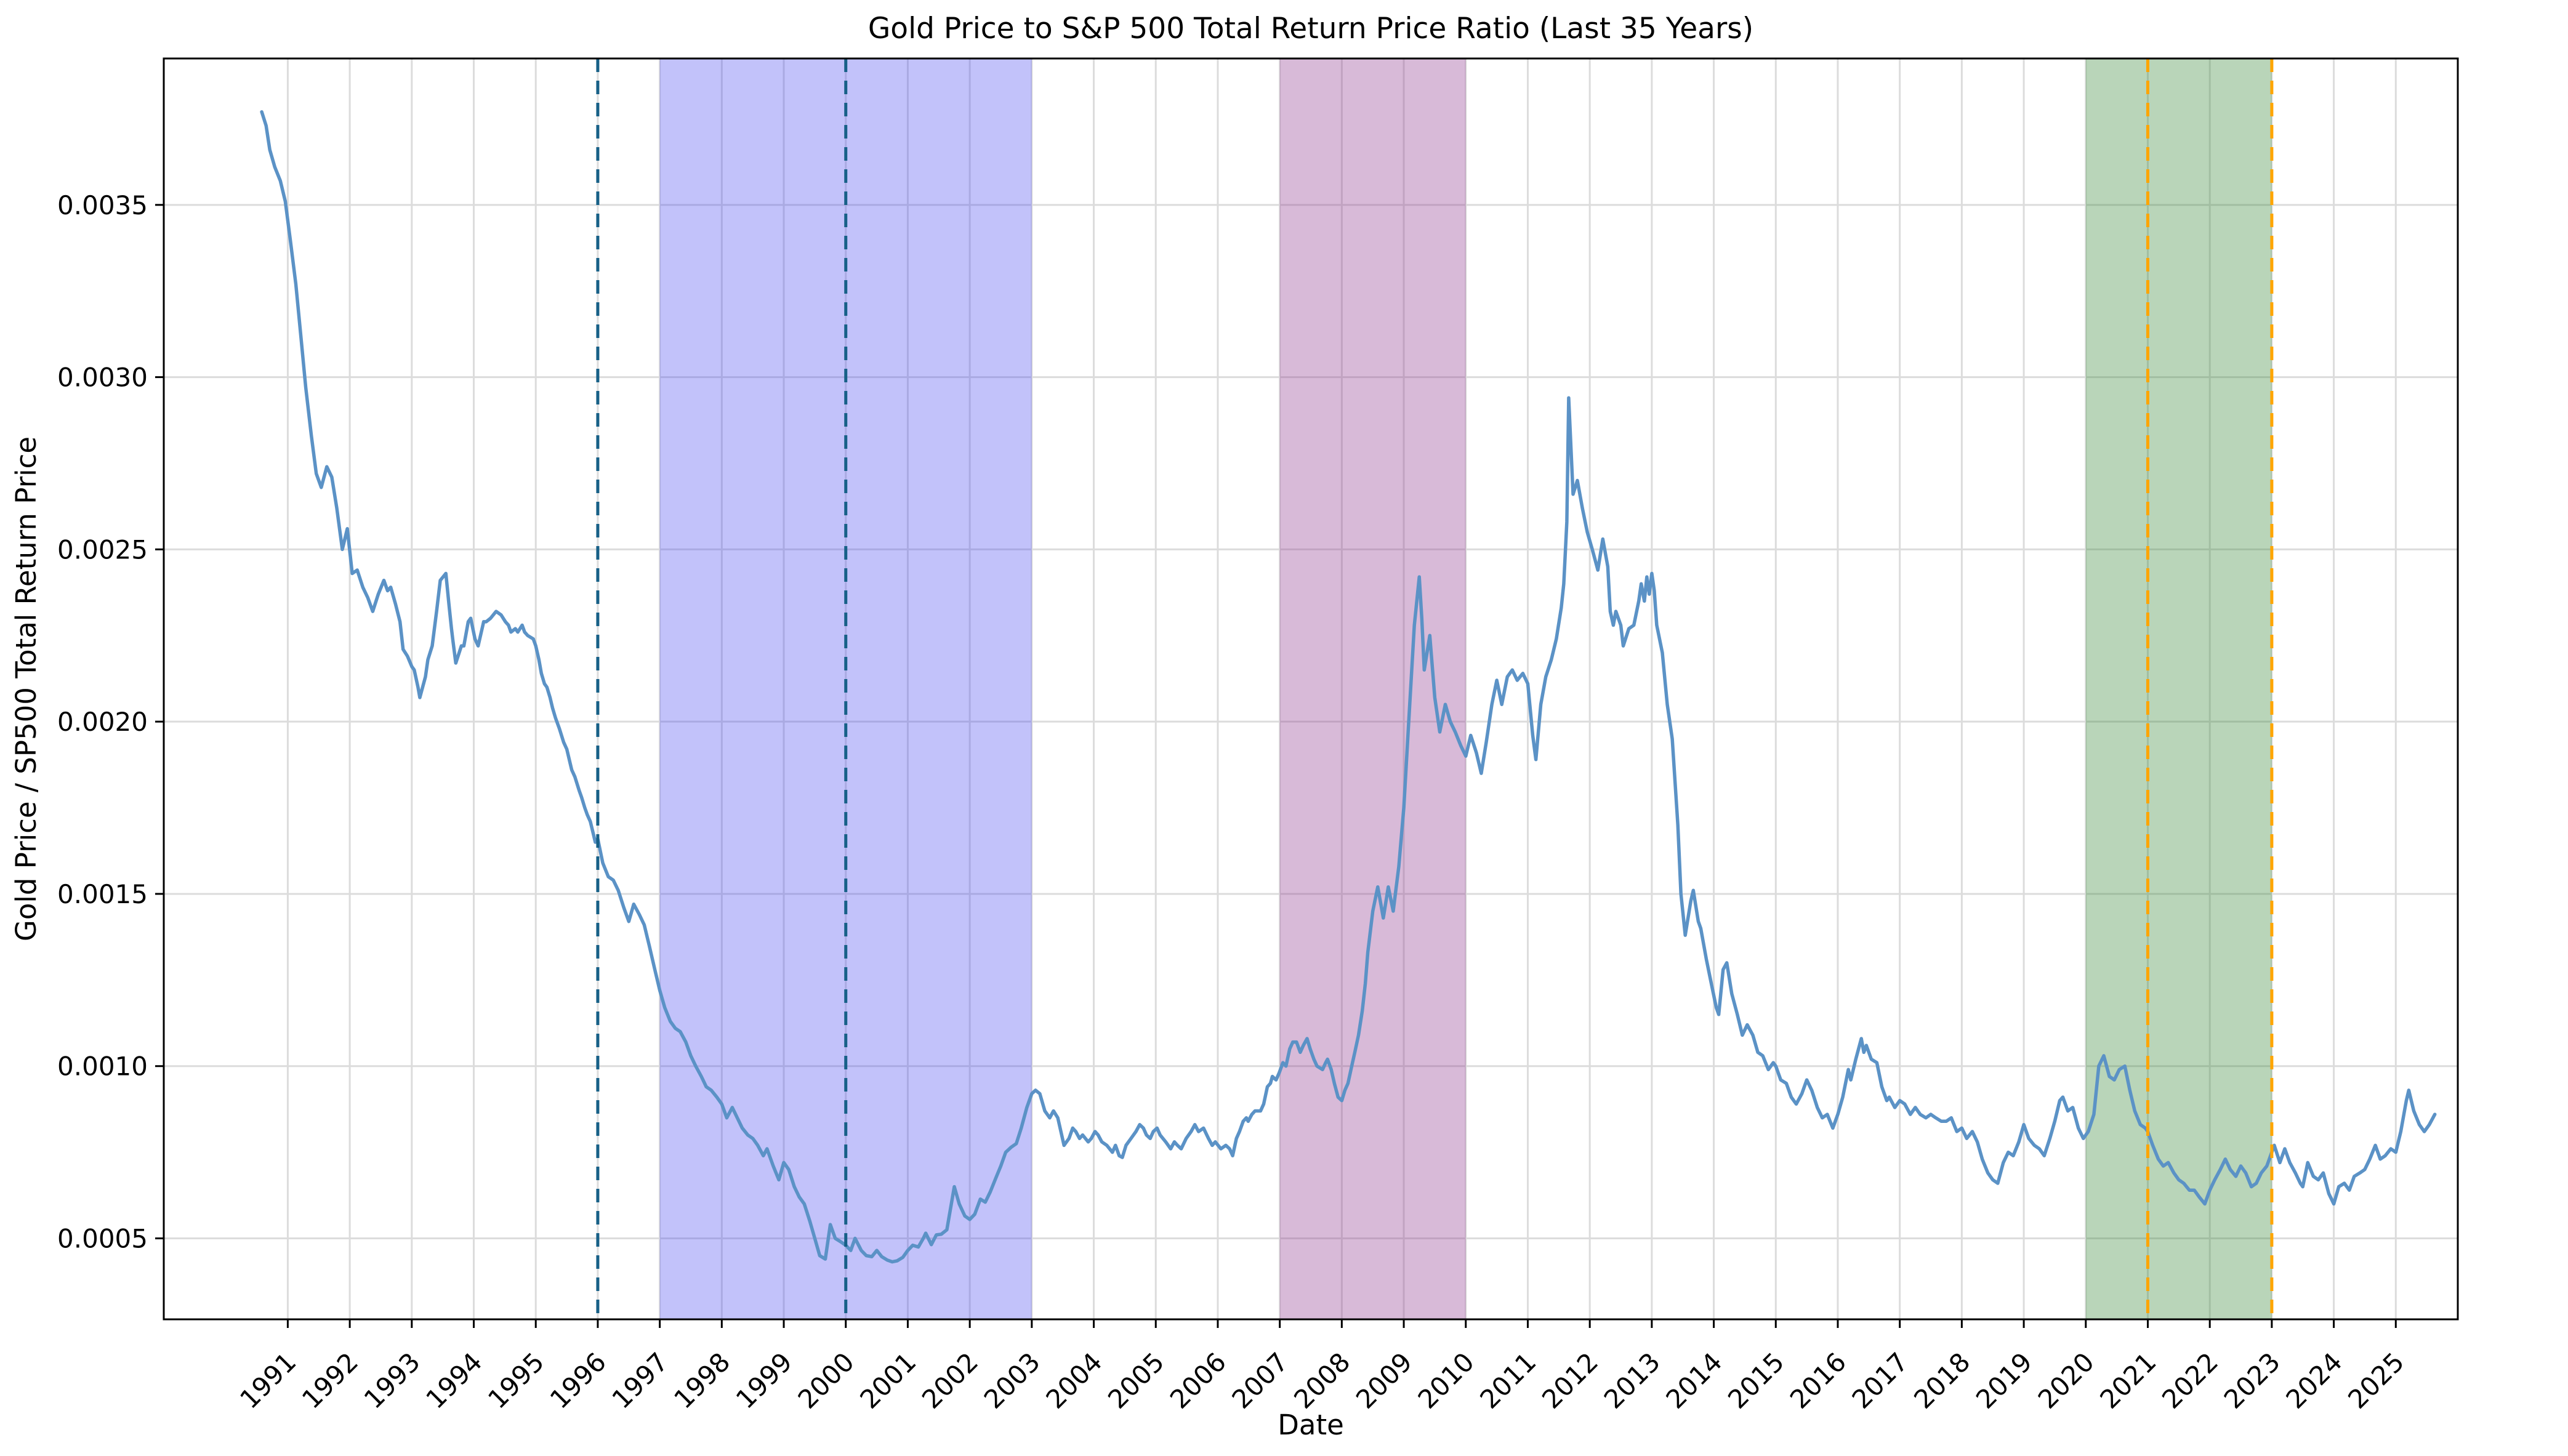 This screenshot has width=2568, height=1456. What do you see at coordinates (102, 205) in the screenshot?
I see `y-tick-label-0.0035: 0.0035` at bounding box center [102, 205].